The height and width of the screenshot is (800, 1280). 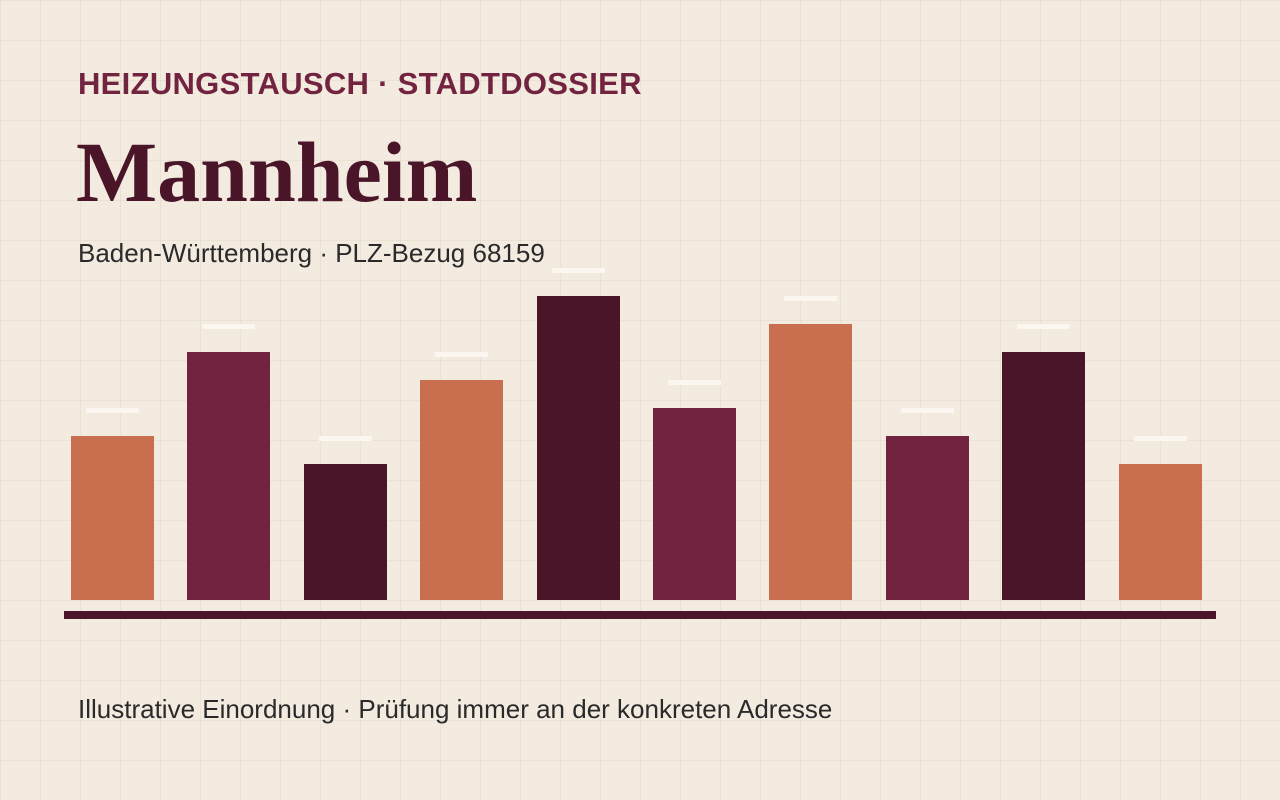 I want to click on baseline, so click(x=640, y=615).